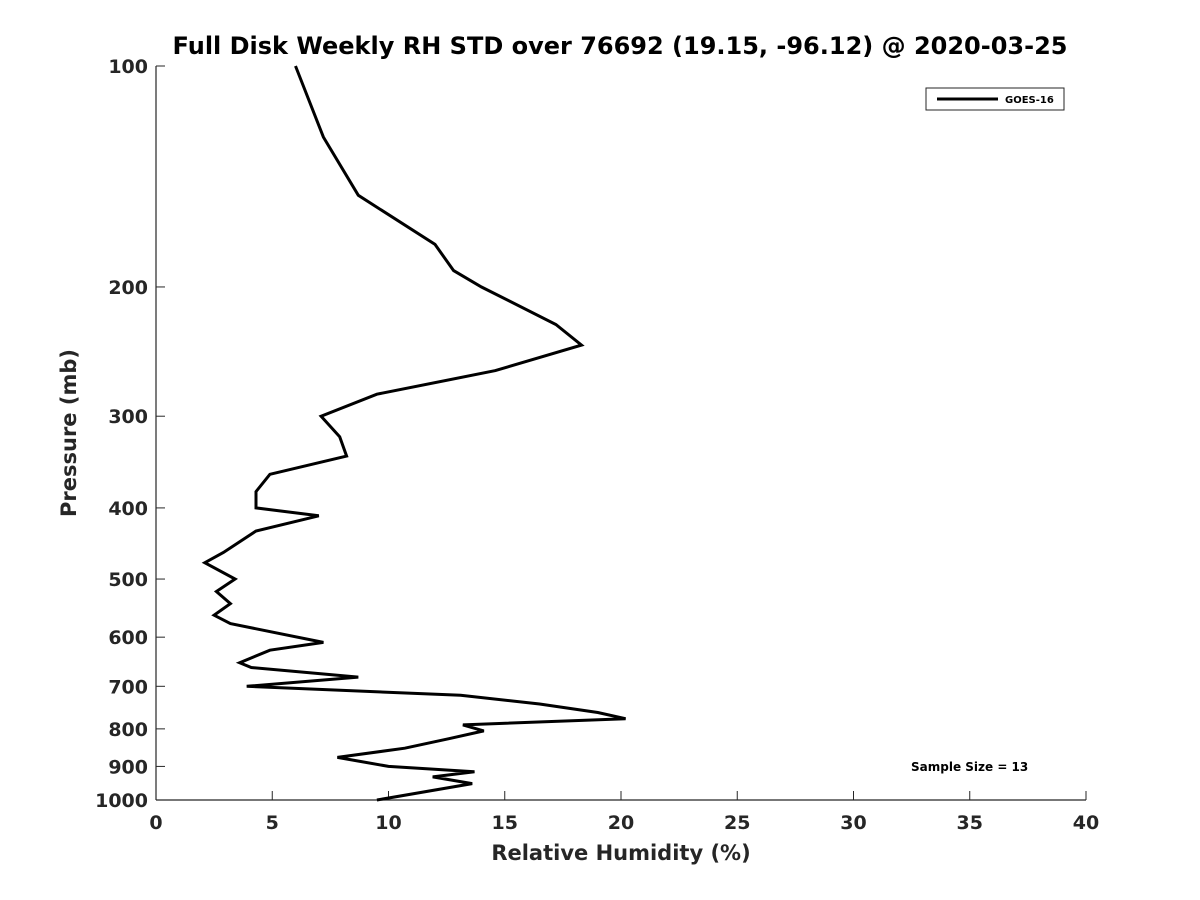 This screenshot has height=900, width=1200. What do you see at coordinates (128, 417) in the screenshot?
I see `y-tick-label: 300` at bounding box center [128, 417].